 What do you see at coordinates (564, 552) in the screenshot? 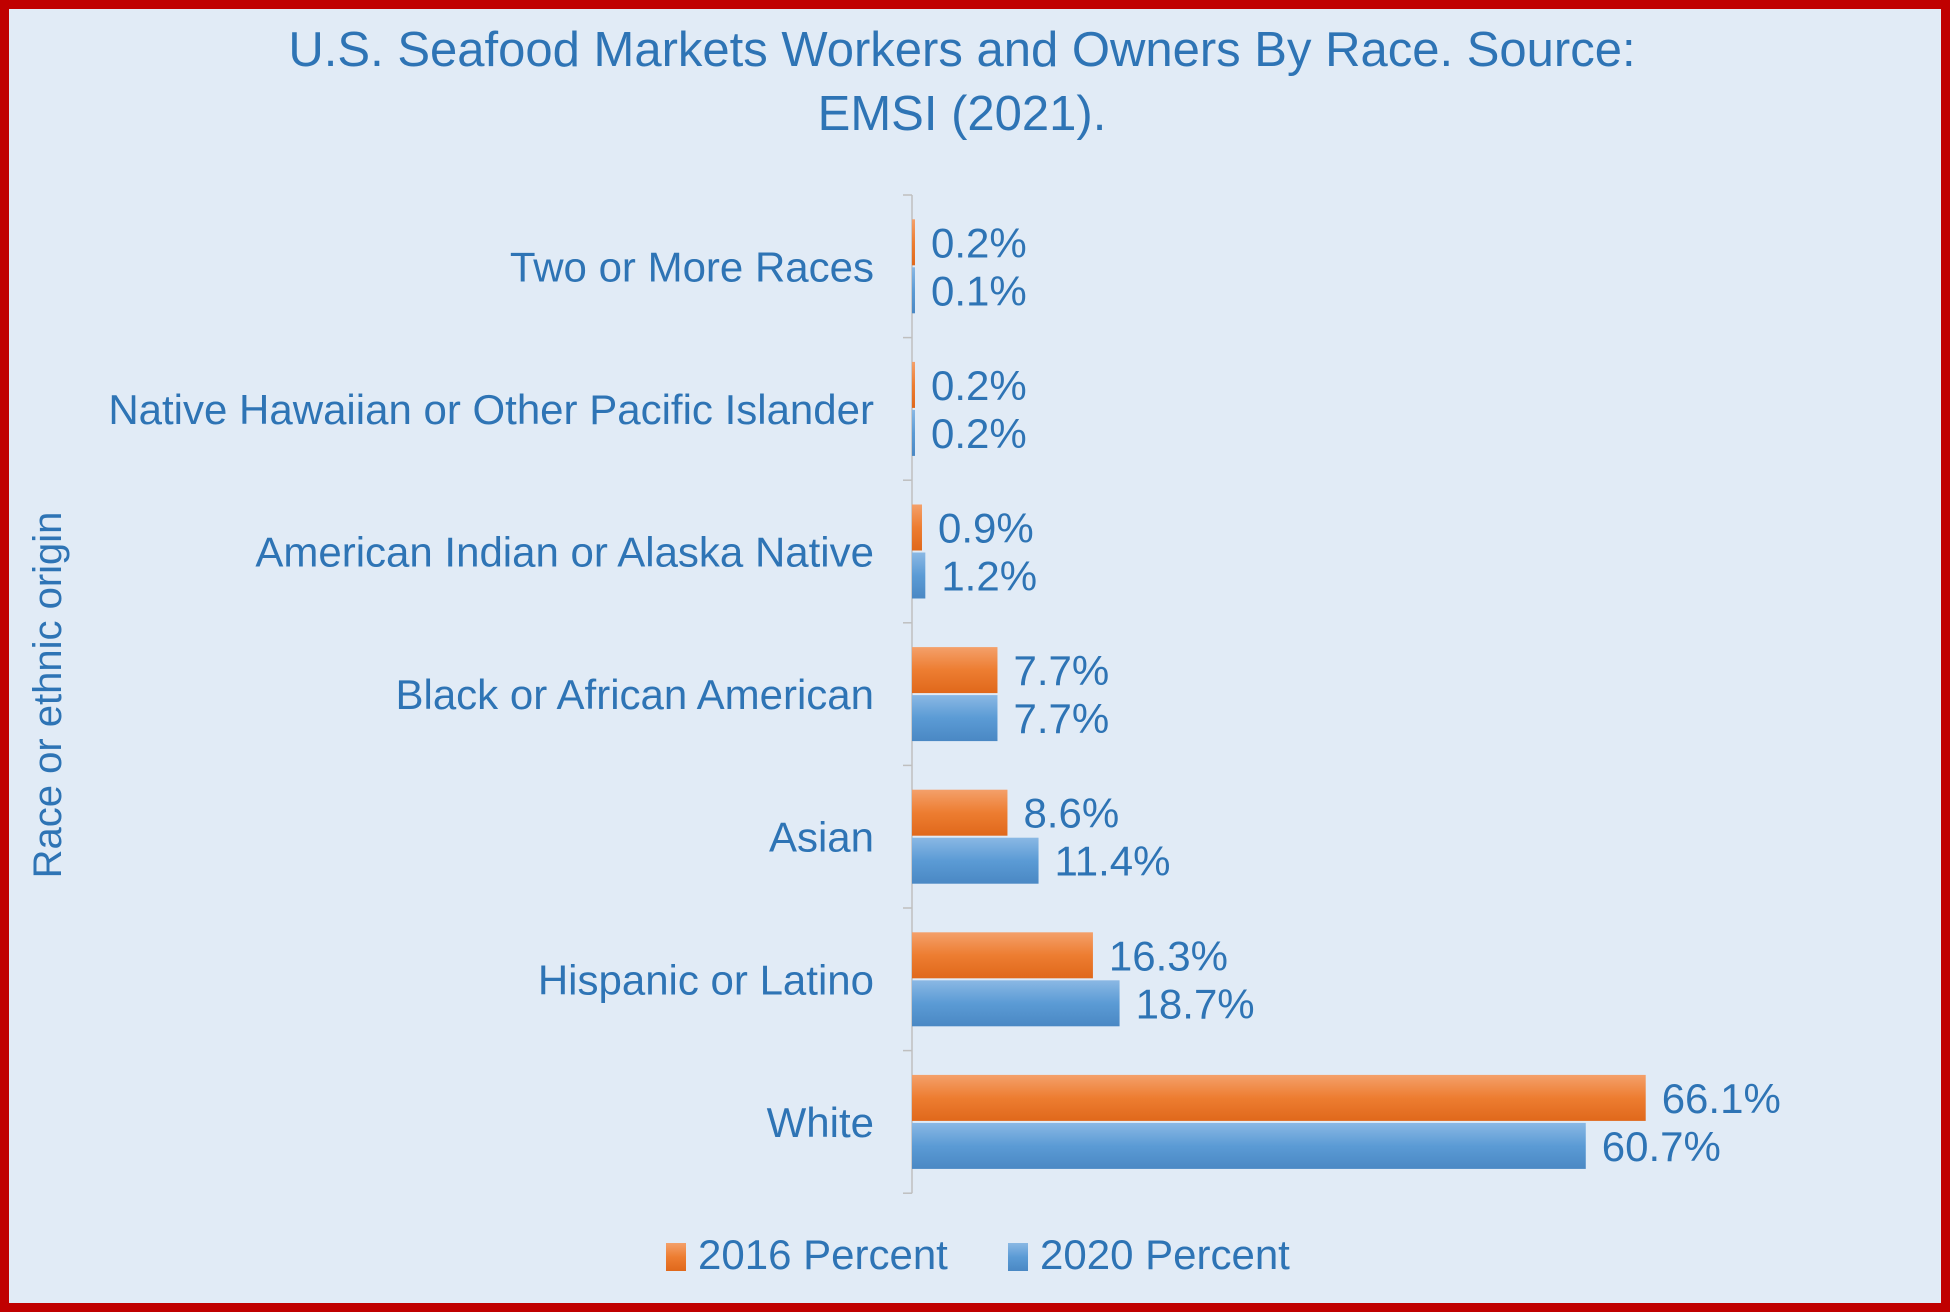
I see `category-label-american-indian-or-alaska-native: American Indian or Alaska Native` at bounding box center [564, 552].